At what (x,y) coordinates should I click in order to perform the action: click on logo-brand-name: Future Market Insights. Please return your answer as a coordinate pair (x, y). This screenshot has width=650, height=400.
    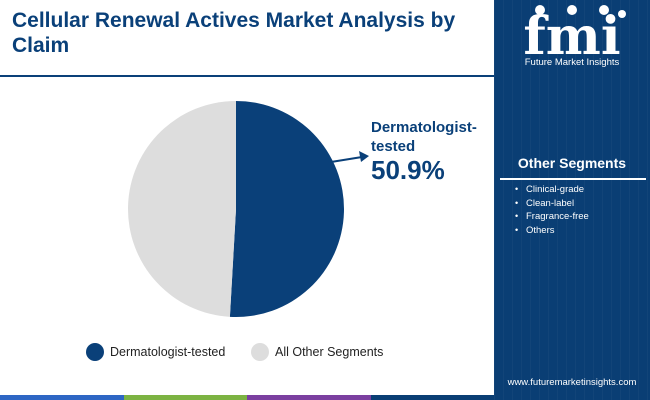
    Looking at the image, I should click on (572, 62).